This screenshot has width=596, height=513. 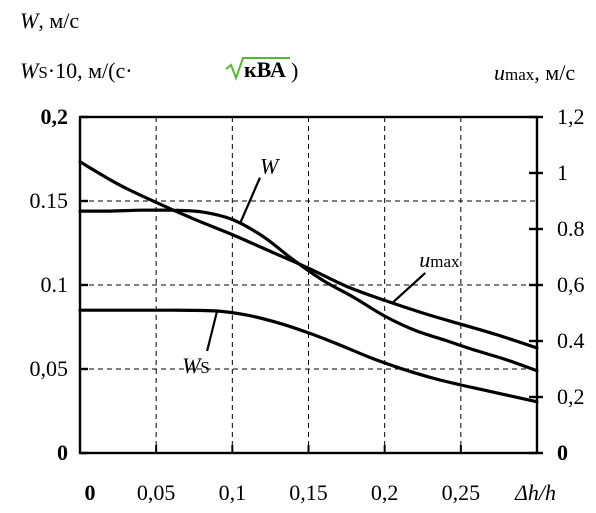 I want to click on right-axis-title-sub: max, so click(x=520, y=74).